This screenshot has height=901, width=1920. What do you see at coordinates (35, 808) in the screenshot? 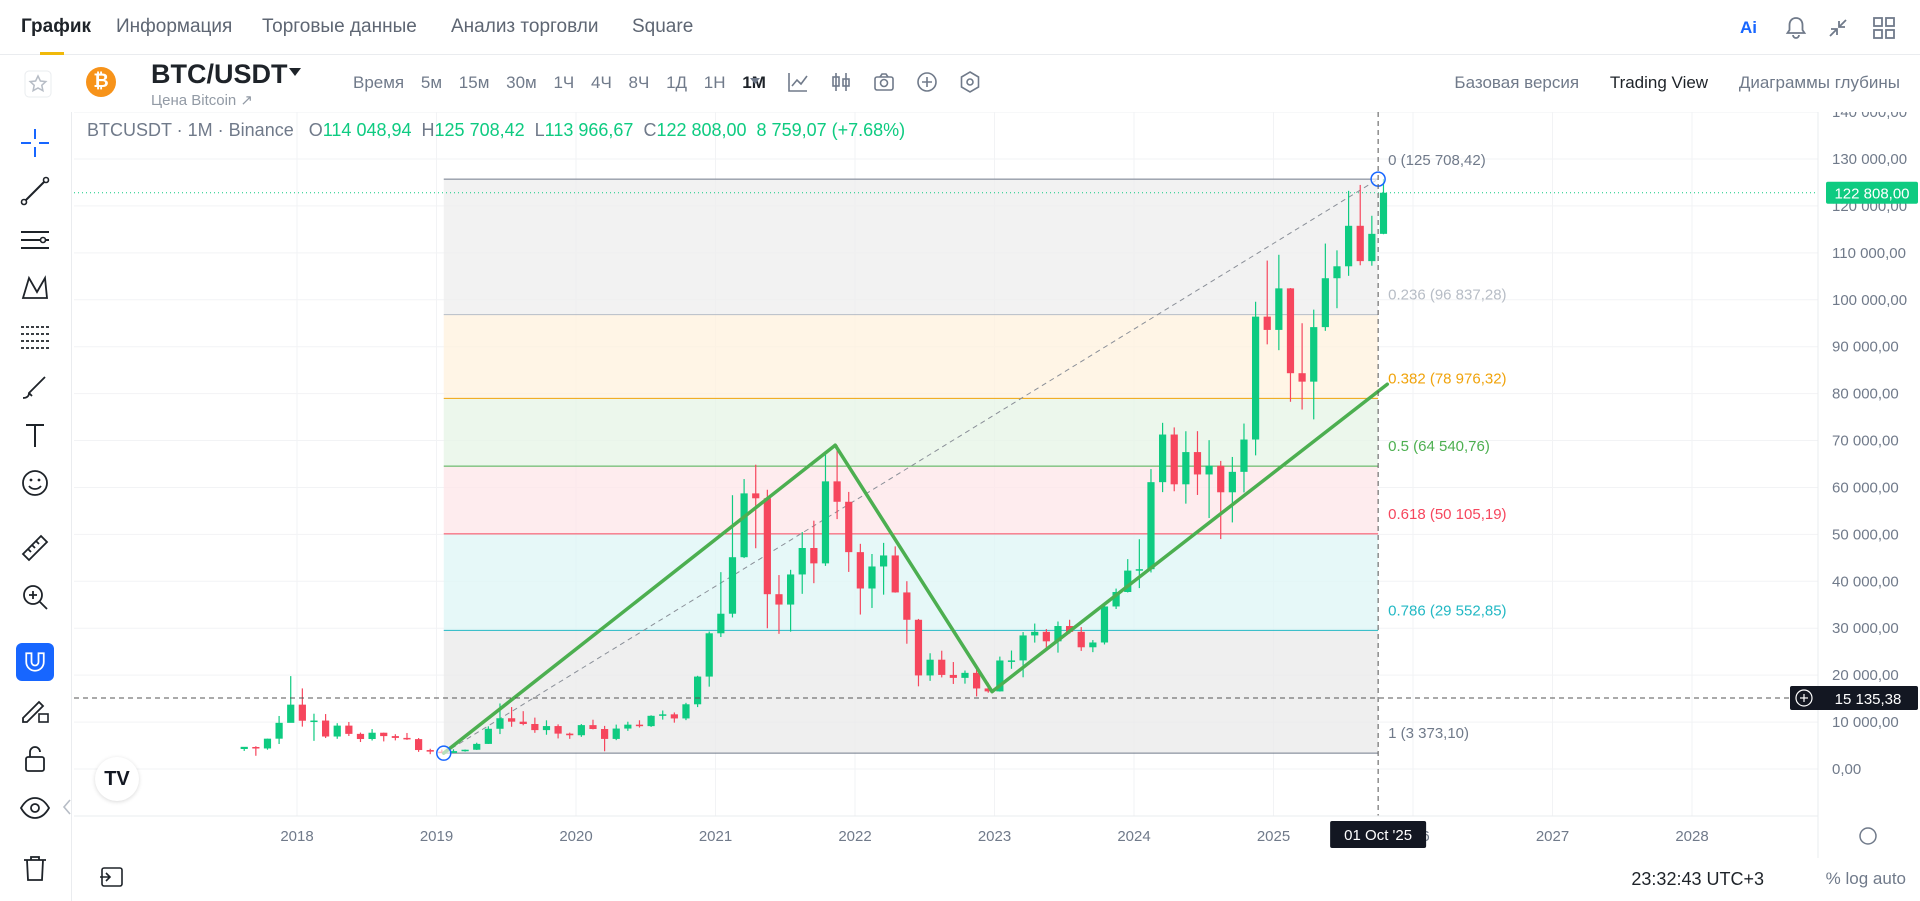
I see `visibility-tool` at bounding box center [35, 808].